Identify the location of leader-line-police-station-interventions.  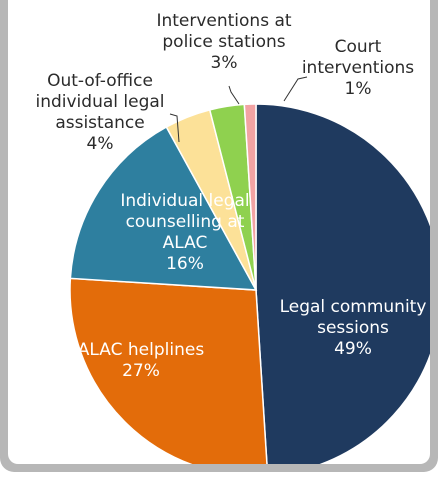
(234, 95).